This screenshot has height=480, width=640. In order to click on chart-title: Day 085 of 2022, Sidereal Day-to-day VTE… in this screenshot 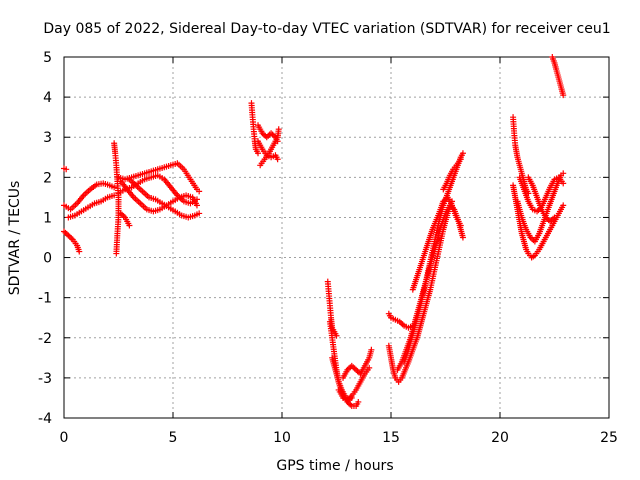, I will do `click(326, 29)`.